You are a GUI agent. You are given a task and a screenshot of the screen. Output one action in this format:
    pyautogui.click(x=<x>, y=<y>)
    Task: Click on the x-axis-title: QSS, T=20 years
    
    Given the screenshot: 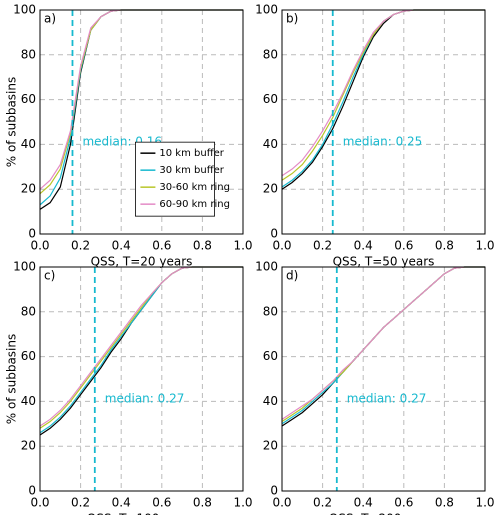 What is the action you would take?
    pyautogui.click(x=142, y=262)
    